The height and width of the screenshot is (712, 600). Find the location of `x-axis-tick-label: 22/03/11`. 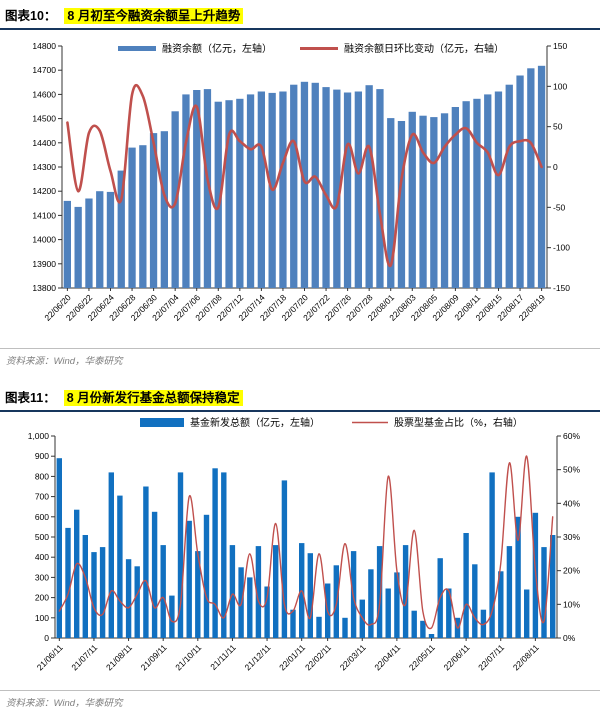

x-axis-tick-label: 22/03/11 is located at coordinates (353, 657).